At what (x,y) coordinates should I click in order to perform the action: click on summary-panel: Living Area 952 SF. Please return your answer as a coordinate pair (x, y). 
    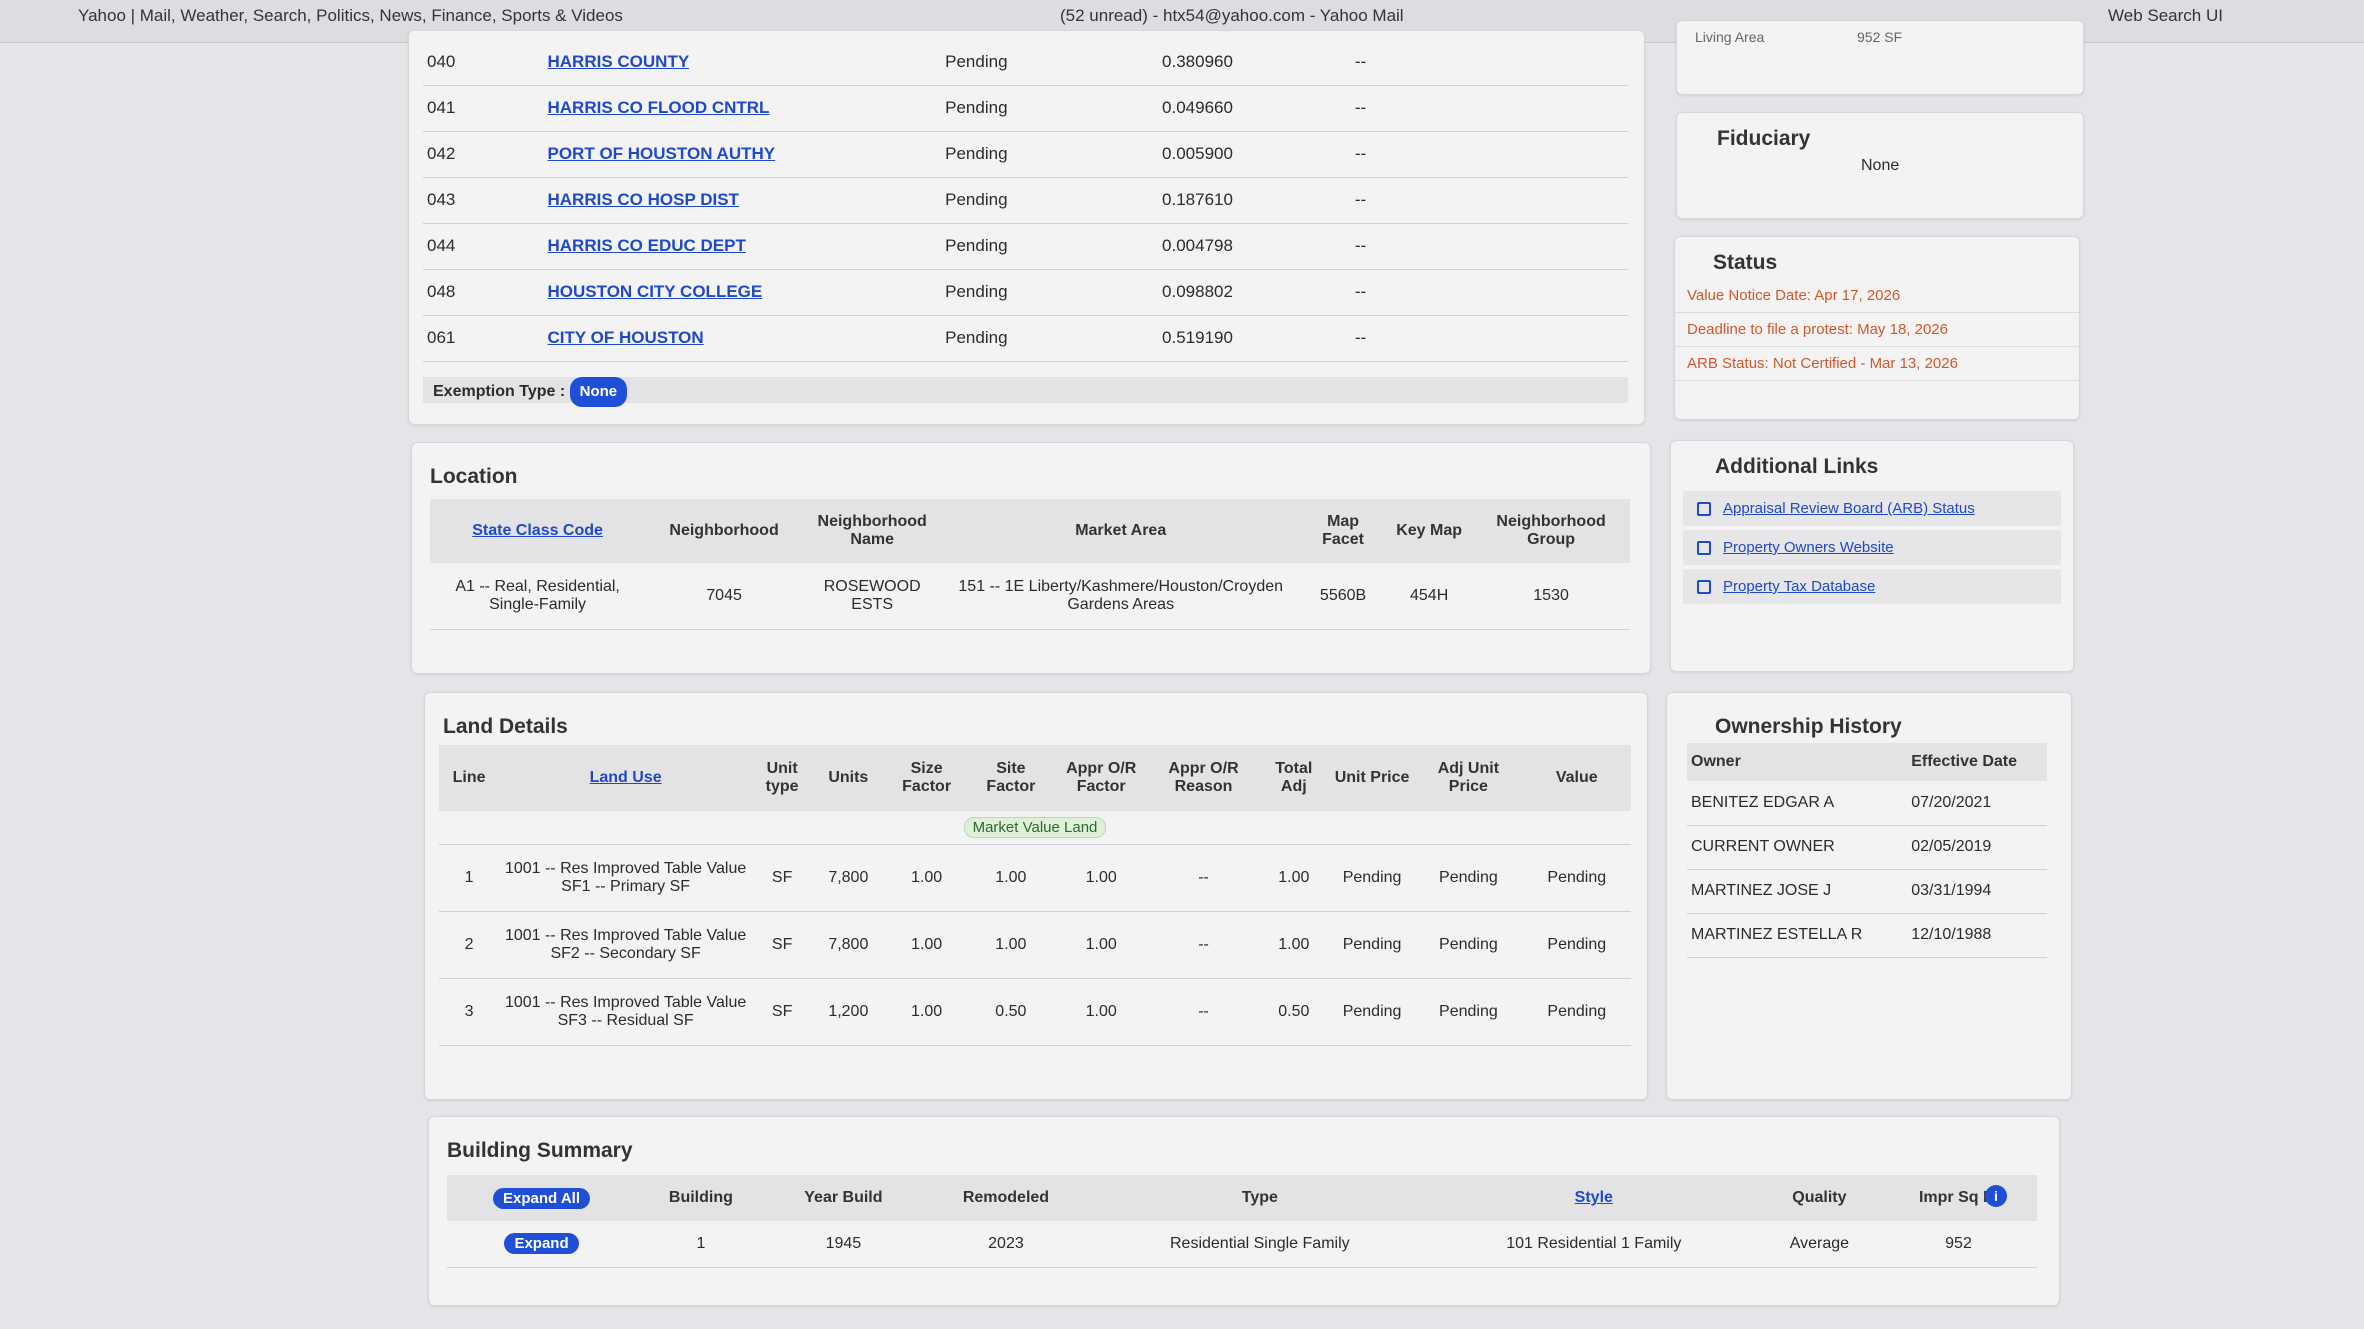
    Looking at the image, I should click on (1880, 57).